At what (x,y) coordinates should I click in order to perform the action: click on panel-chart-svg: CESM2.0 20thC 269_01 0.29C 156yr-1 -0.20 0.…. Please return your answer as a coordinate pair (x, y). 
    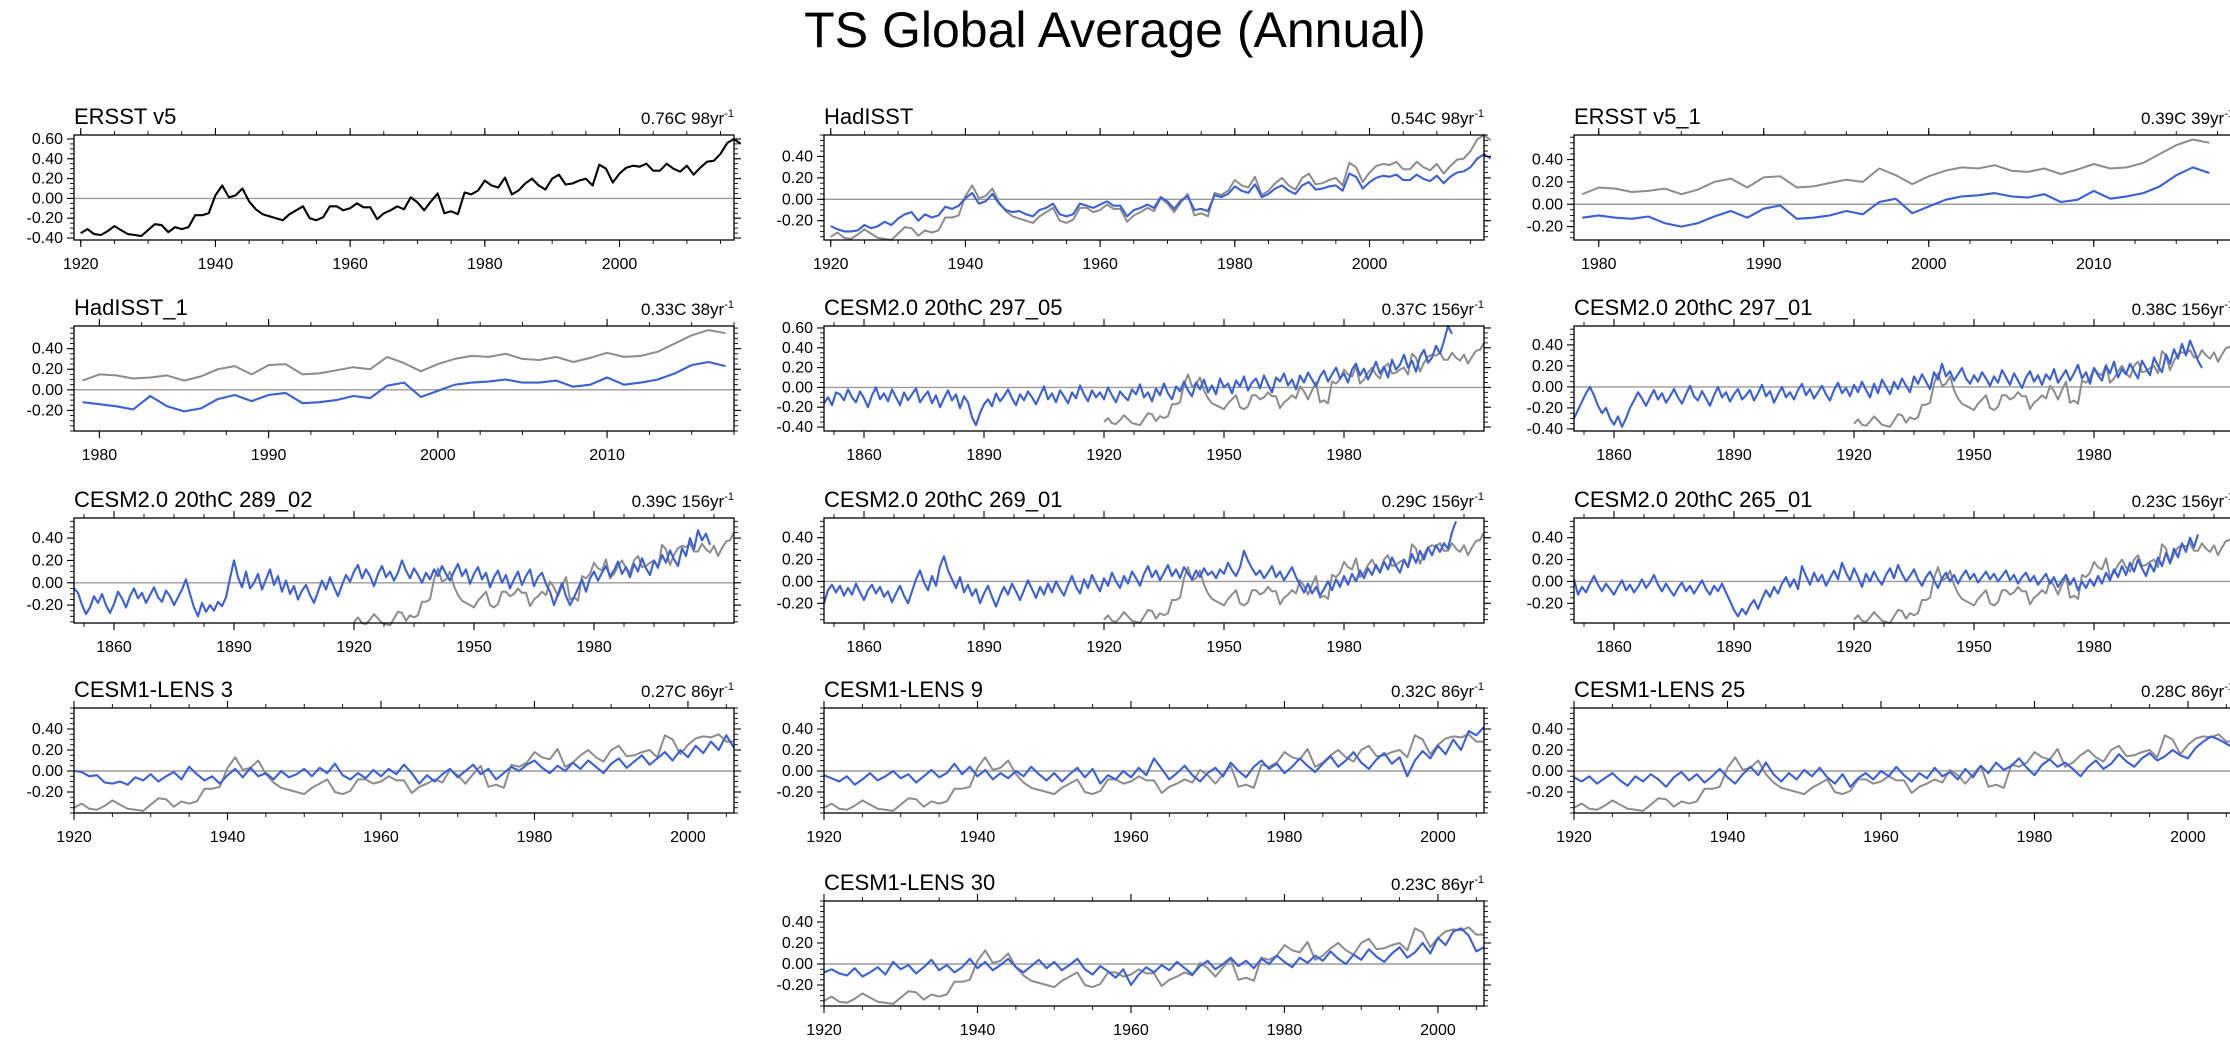
    Looking at the image, I should click on (1134, 571).